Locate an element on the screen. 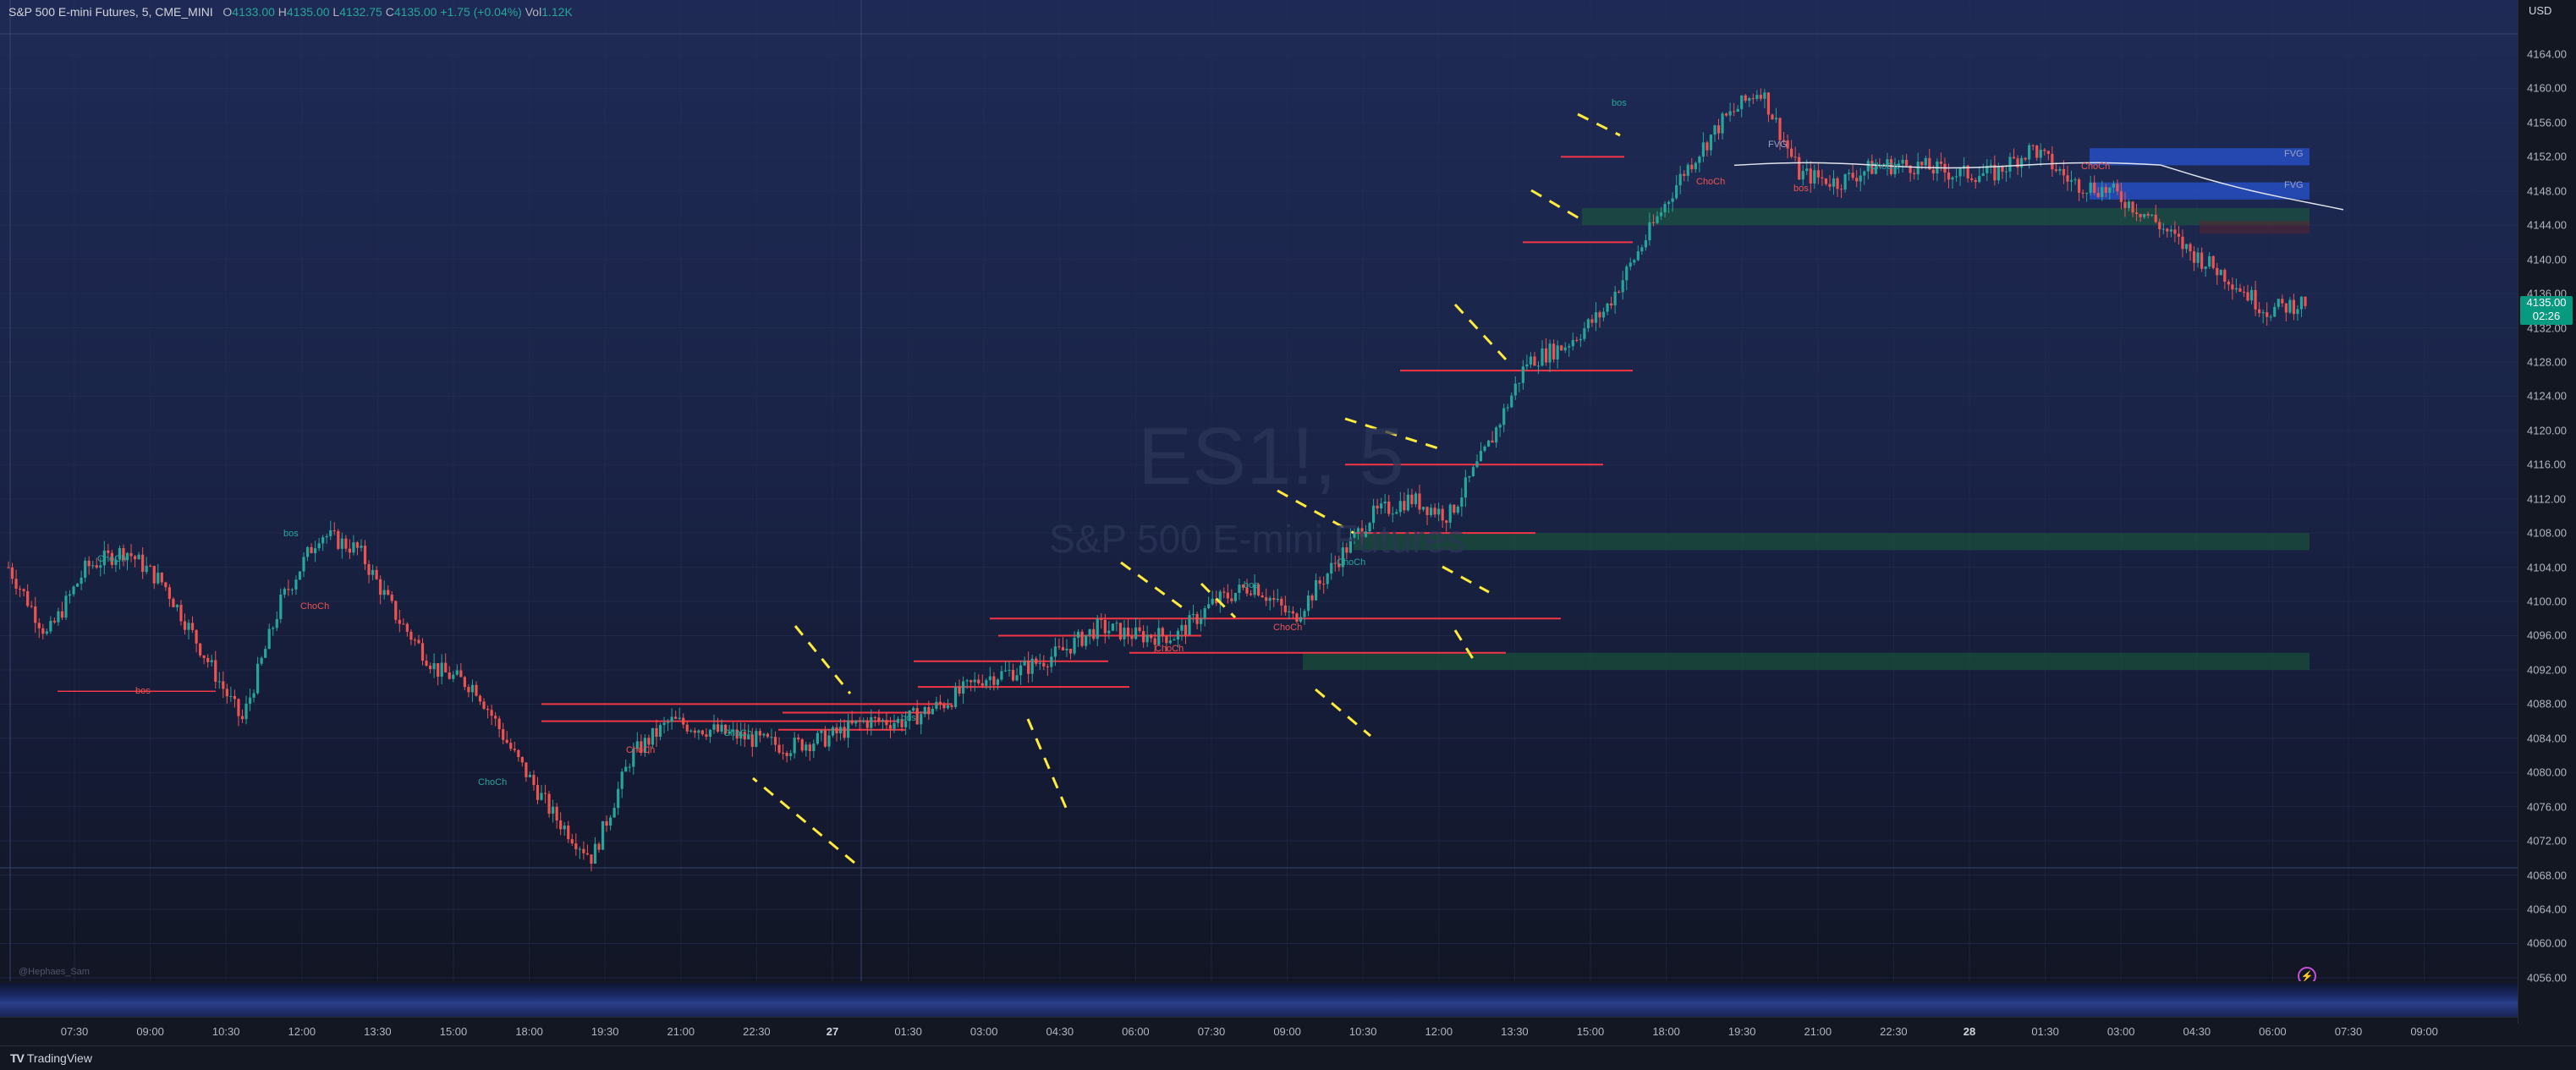 The image size is (2576, 1070). currency-label: USD is located at coordinates (2540, 10).